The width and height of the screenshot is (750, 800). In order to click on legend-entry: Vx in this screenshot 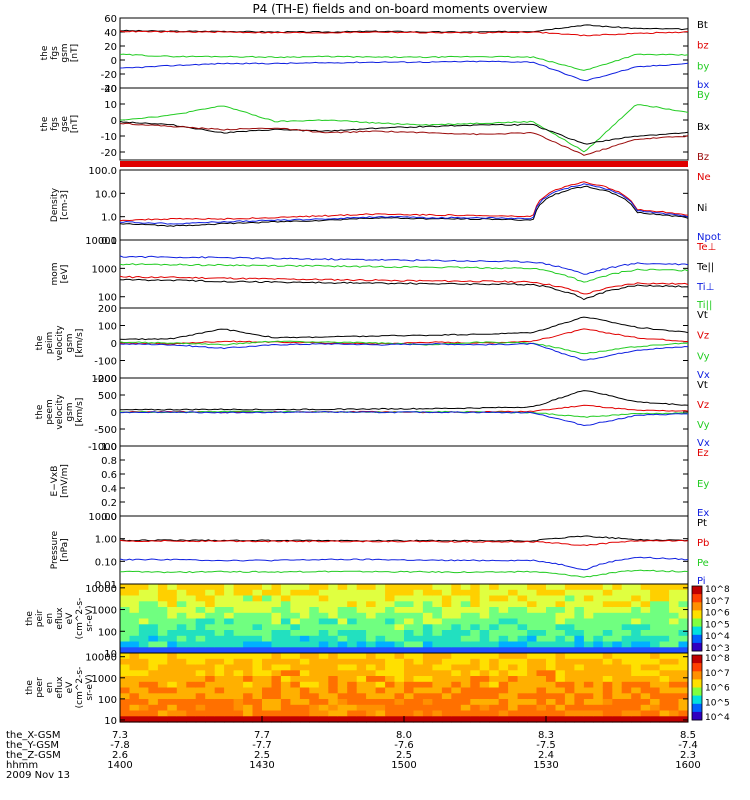, I will do `click(703, 375)`.